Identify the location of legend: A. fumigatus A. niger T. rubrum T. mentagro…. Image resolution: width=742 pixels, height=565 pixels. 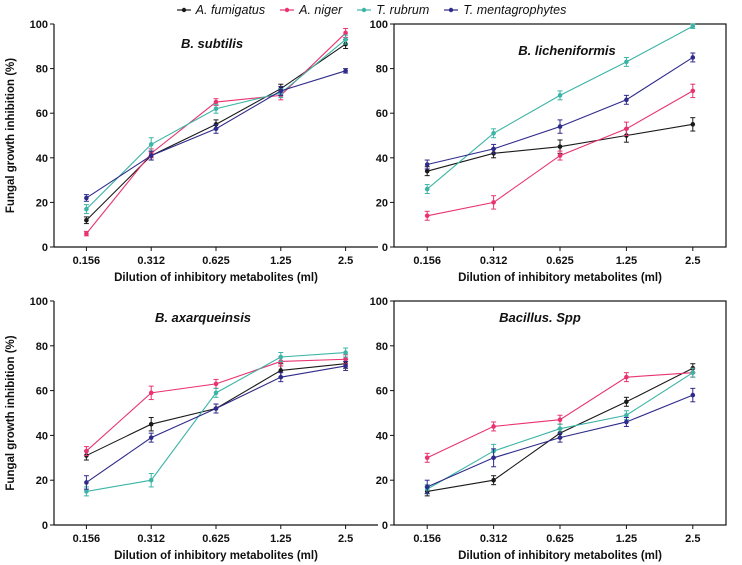
(371, 10).